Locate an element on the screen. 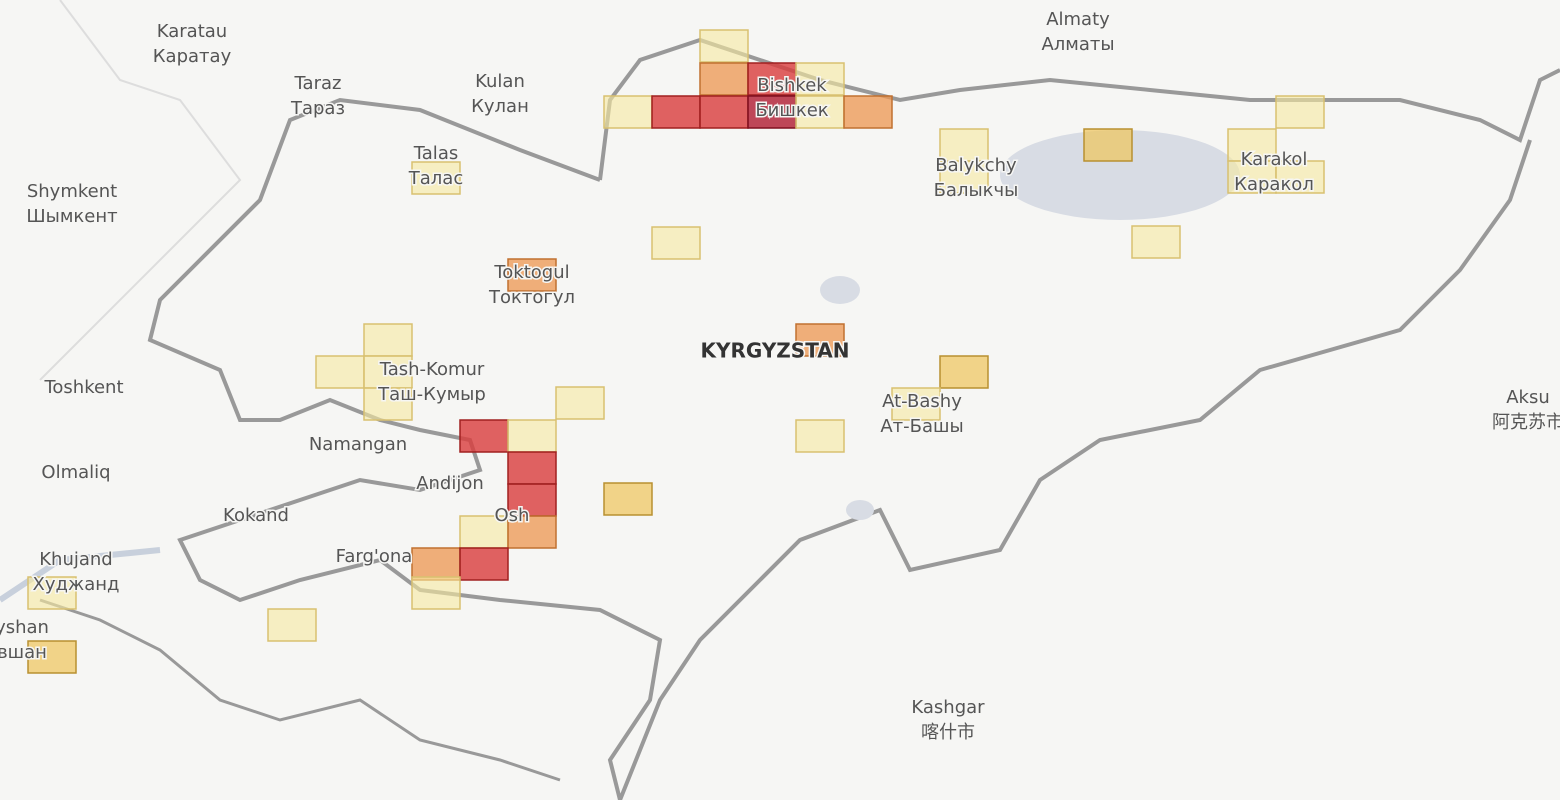 The width and height of the screenshot is (1560, 800). place-local-name: Талас is located at coordinates (435, 178).